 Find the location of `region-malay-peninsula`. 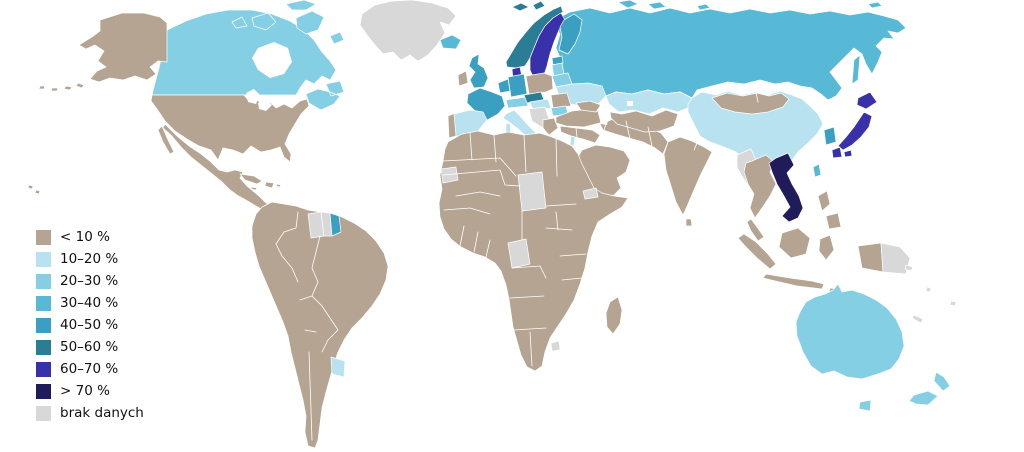

region-malay-peninsula is located at coordinates (755, 230).